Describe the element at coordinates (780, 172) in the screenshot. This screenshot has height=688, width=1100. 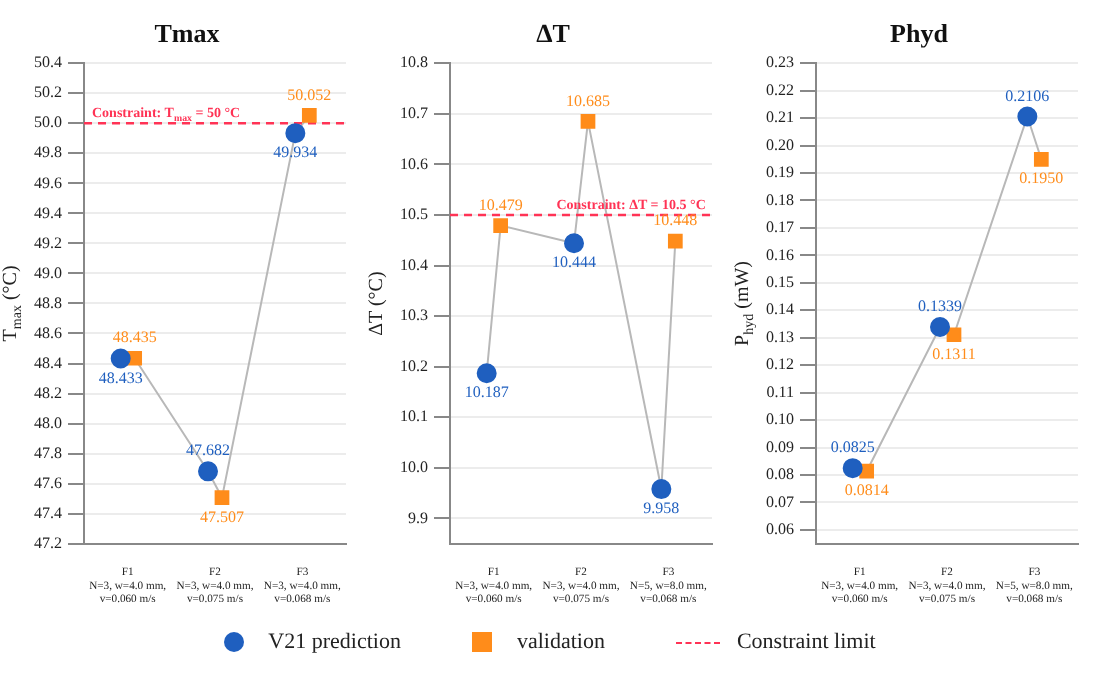
I see `y-tick-label: 0.19` at that location.